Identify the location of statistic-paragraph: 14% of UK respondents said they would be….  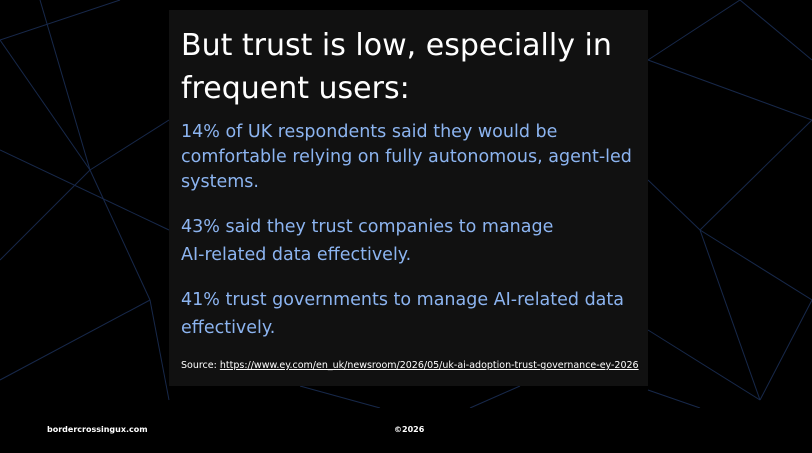
(406, 157).